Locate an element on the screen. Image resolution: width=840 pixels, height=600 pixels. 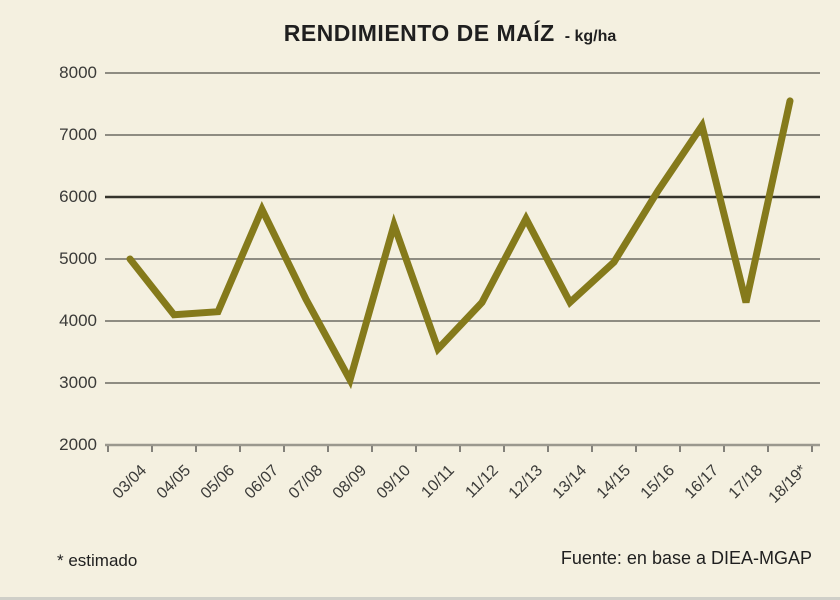
chart-title: RENDIMIENTO DE MAÍZ - kg/ha is located at coordinates (450, 33).